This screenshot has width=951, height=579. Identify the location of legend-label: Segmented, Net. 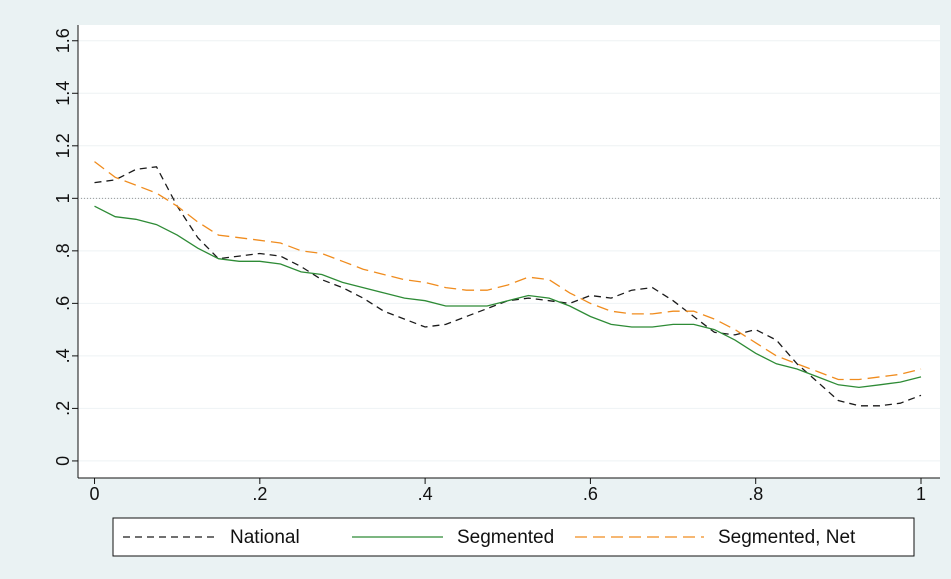
(787, 537).